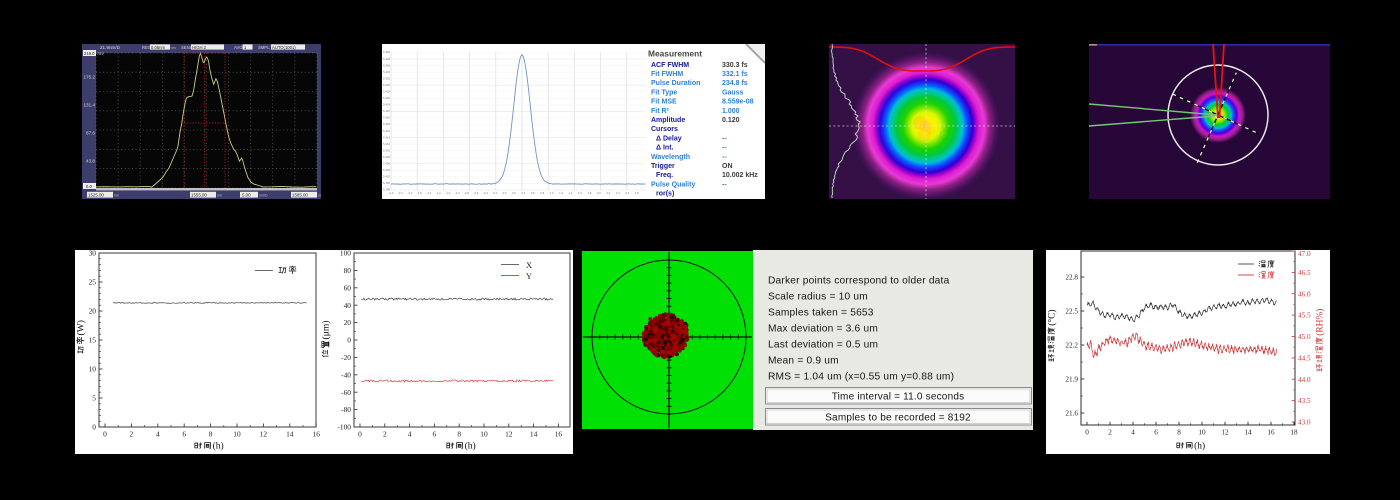 This screenshot has height=500, width=1400. Describe the element at coordinates (348, 322) in the screenshot. I see `svg-text: 20` at that location.